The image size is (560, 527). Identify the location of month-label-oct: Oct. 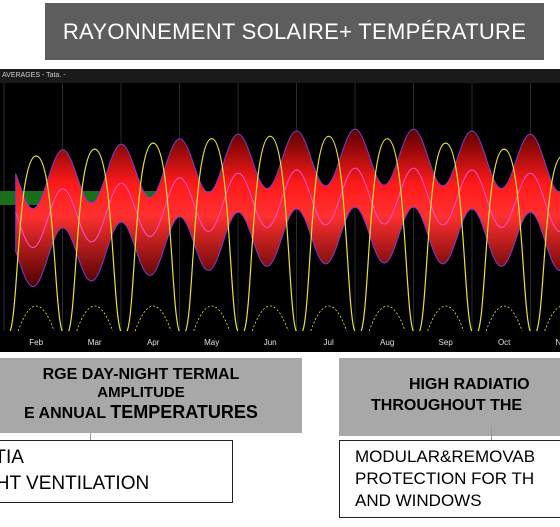
(504, 342).